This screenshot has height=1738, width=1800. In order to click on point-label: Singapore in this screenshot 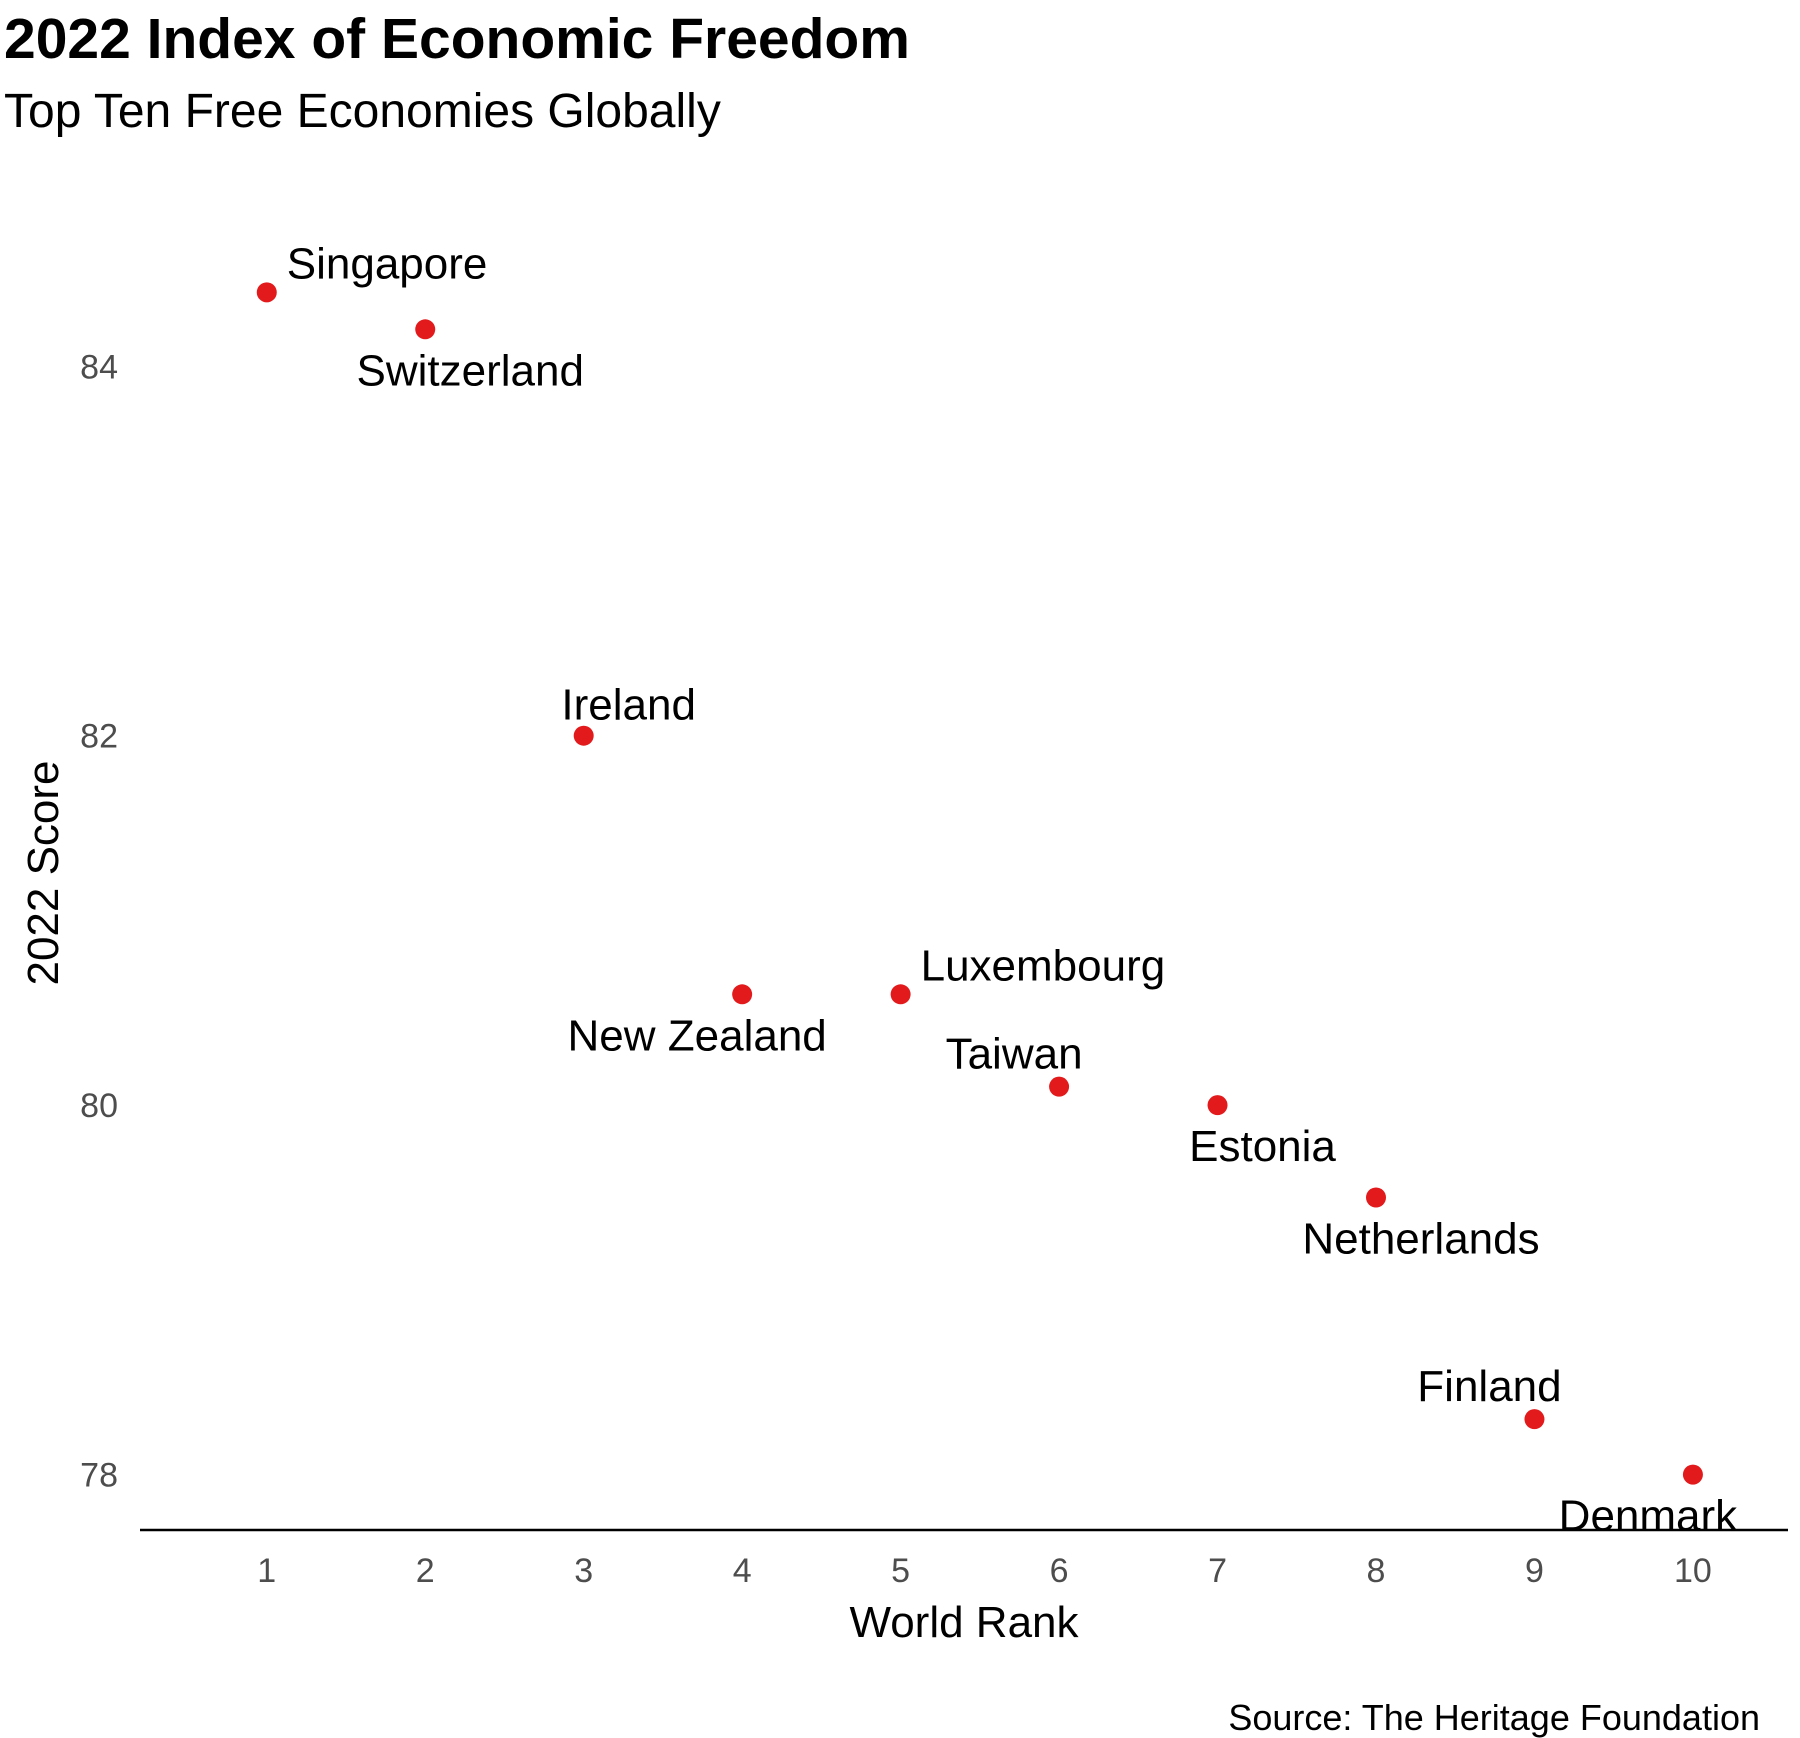, I will do `click(387, 263)`.